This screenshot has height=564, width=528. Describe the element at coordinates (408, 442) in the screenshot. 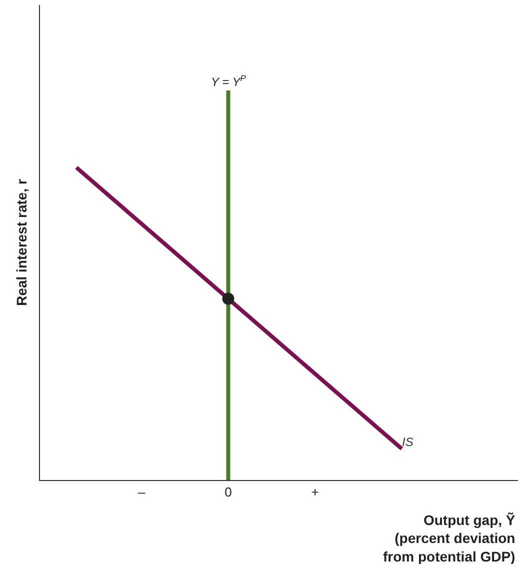

I see `series-label: IS` at that location.